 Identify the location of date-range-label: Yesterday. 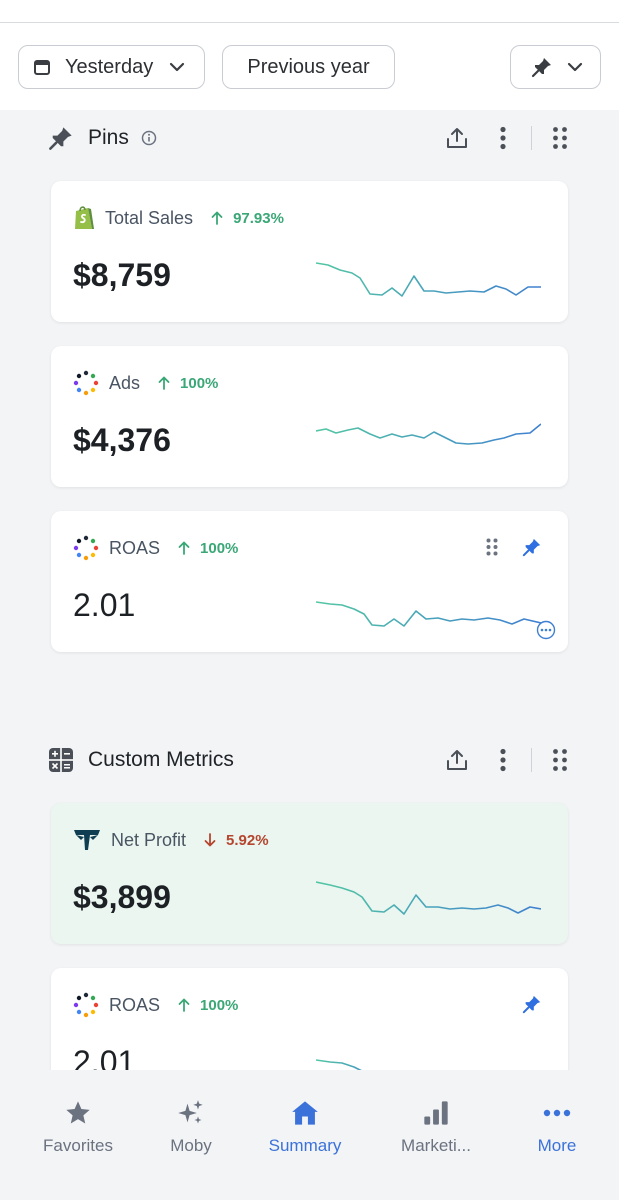
(109, 66).